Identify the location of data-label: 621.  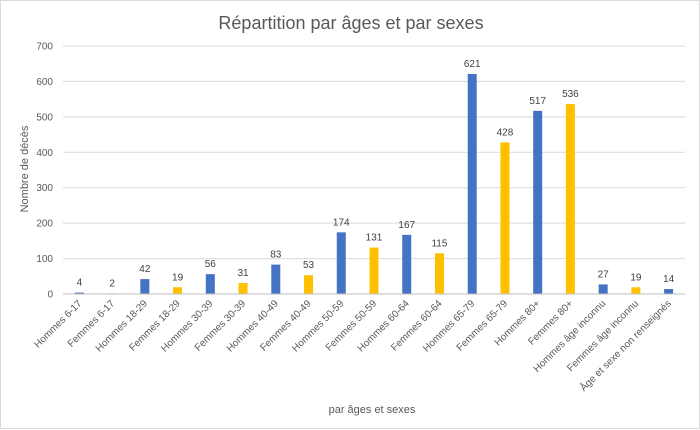
(472, 64).